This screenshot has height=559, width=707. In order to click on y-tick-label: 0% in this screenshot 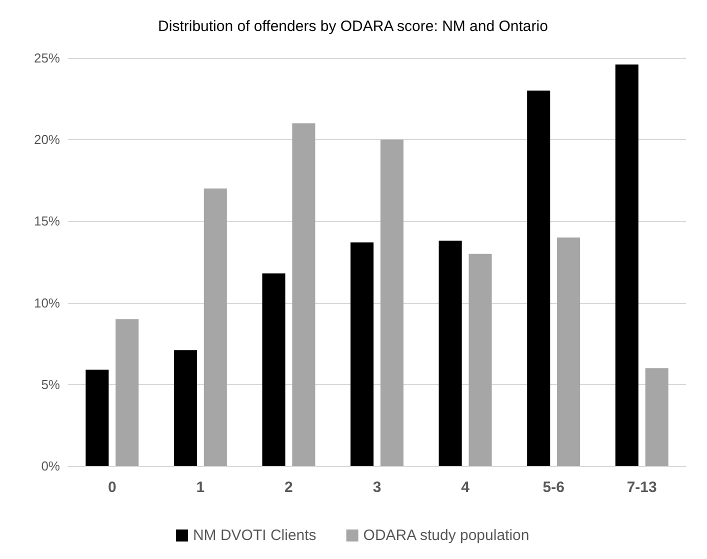, I will do `click(50, 466)`.